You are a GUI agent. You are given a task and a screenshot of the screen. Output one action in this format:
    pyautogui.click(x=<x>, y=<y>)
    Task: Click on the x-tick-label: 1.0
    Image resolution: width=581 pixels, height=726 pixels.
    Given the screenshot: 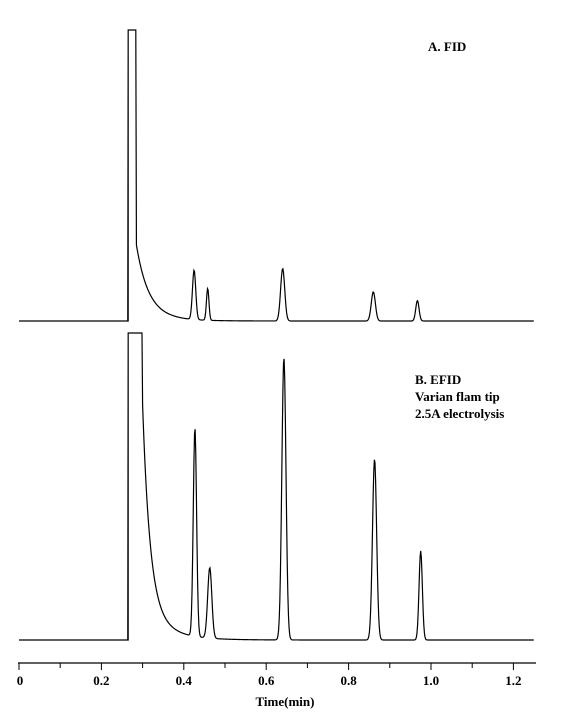 What is the action you would take?
    pyautogui.click(x=431, y=680)
    